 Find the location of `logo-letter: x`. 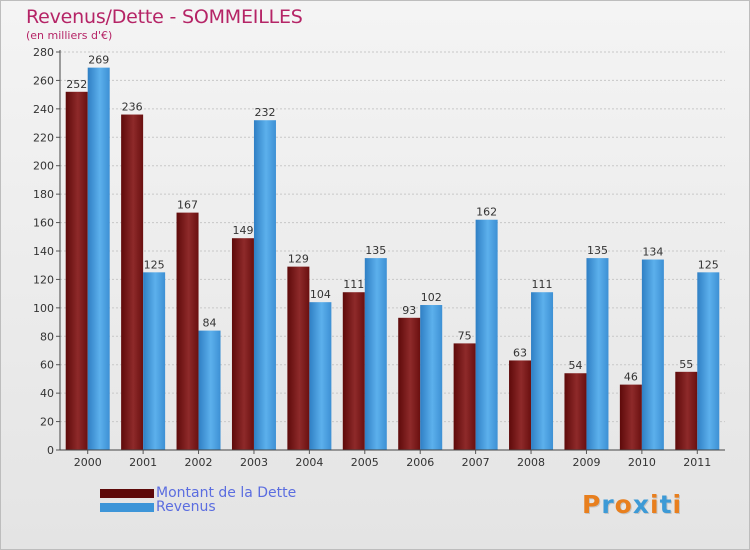

logo-letter: x is located at coordinates (641, 504).